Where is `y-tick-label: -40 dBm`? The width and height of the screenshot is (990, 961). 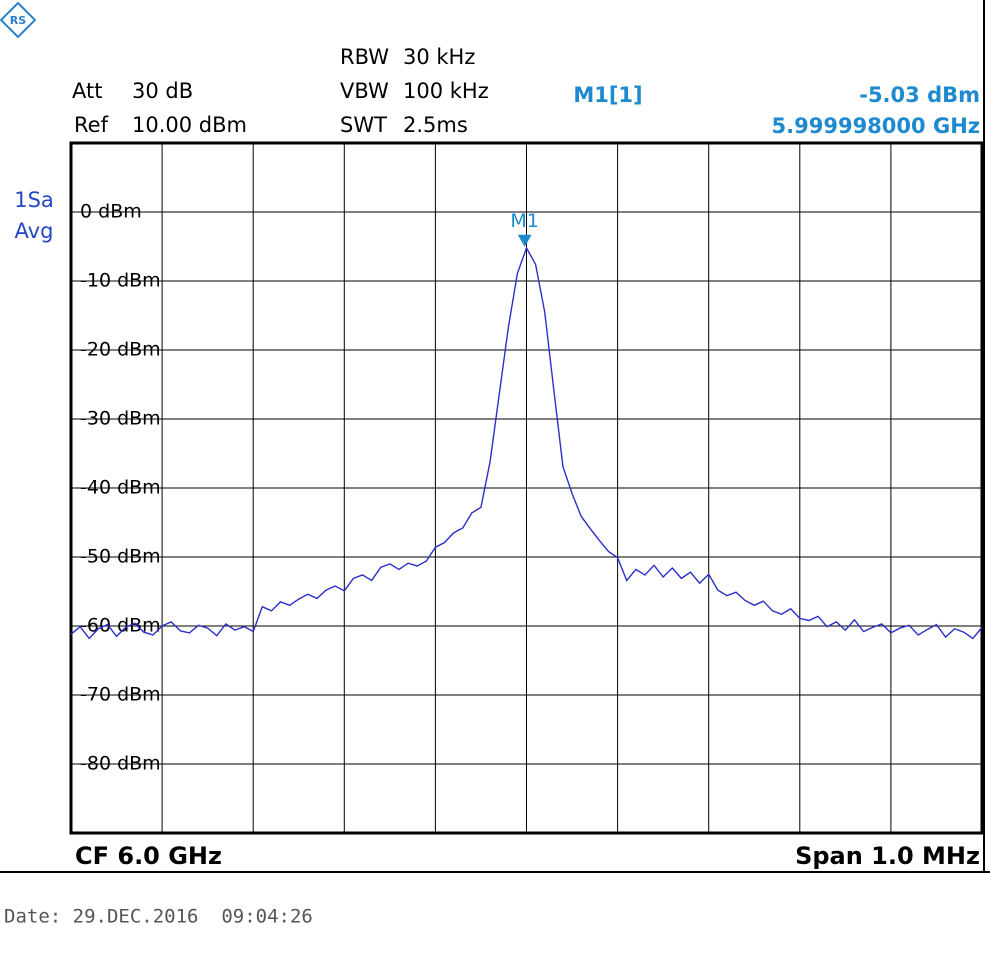
y-tick-label: -40 dBm is located at coordinates (120, 488).